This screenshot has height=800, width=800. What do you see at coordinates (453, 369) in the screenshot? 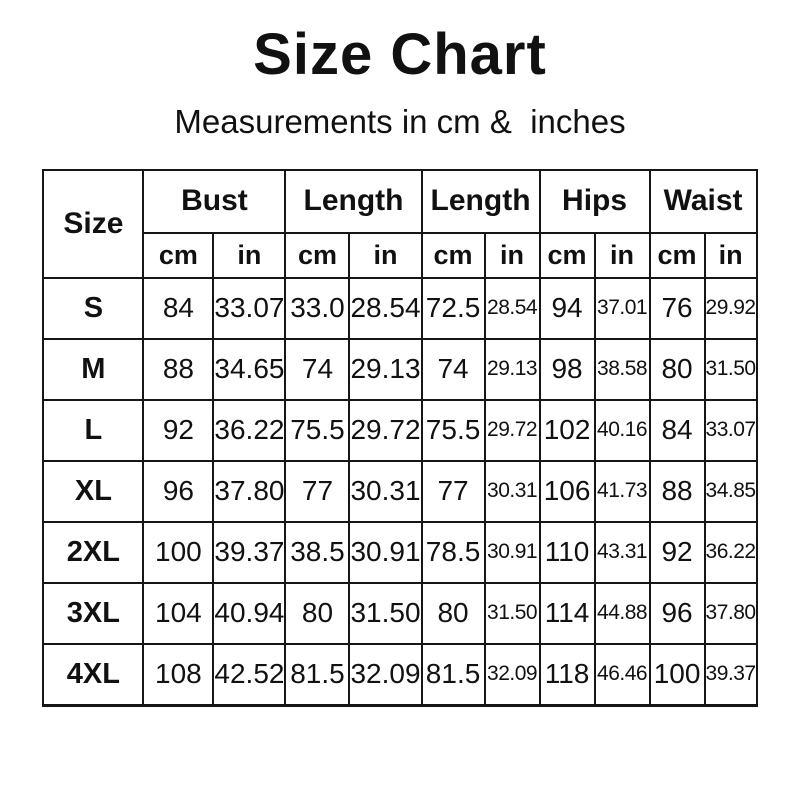
I see `cell-length2-cm: 74` at bounding box center [453, 369].